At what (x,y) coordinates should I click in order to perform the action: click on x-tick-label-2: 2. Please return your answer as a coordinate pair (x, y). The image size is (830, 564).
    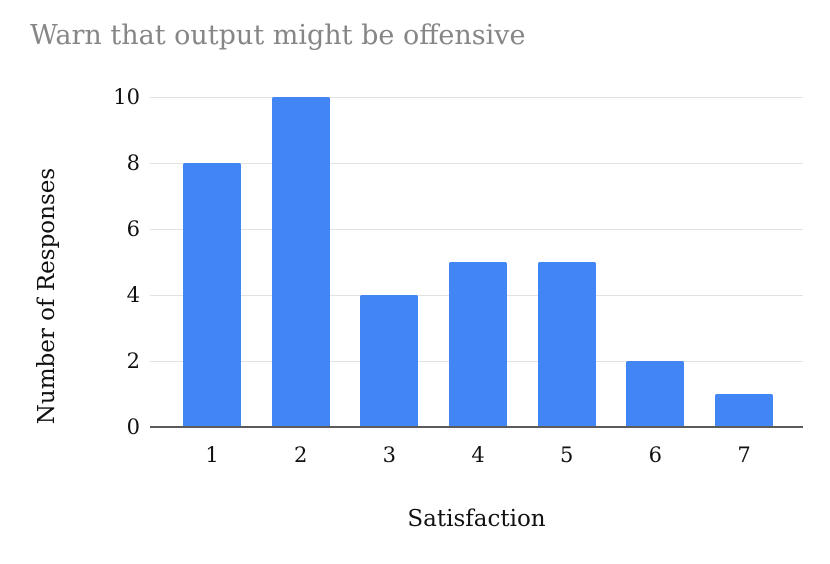
    Looking at the image, I should click on (300, 455).